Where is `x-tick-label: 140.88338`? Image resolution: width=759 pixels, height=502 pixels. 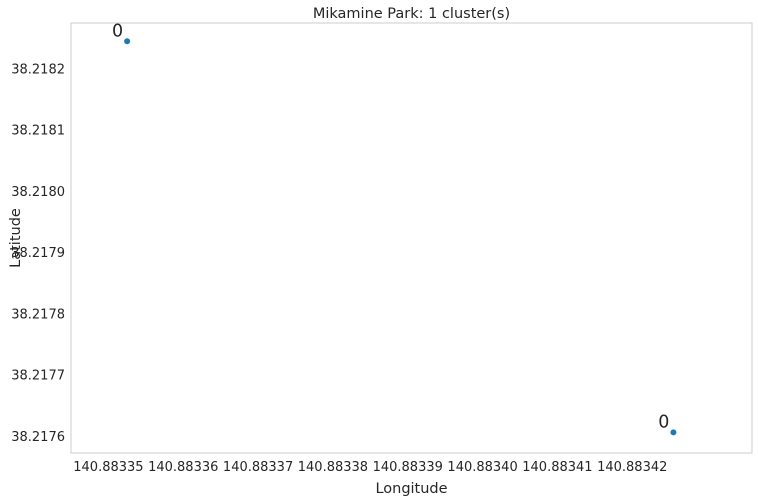
x-tick-label: 140.88338 is located at coordinates (333, 467).